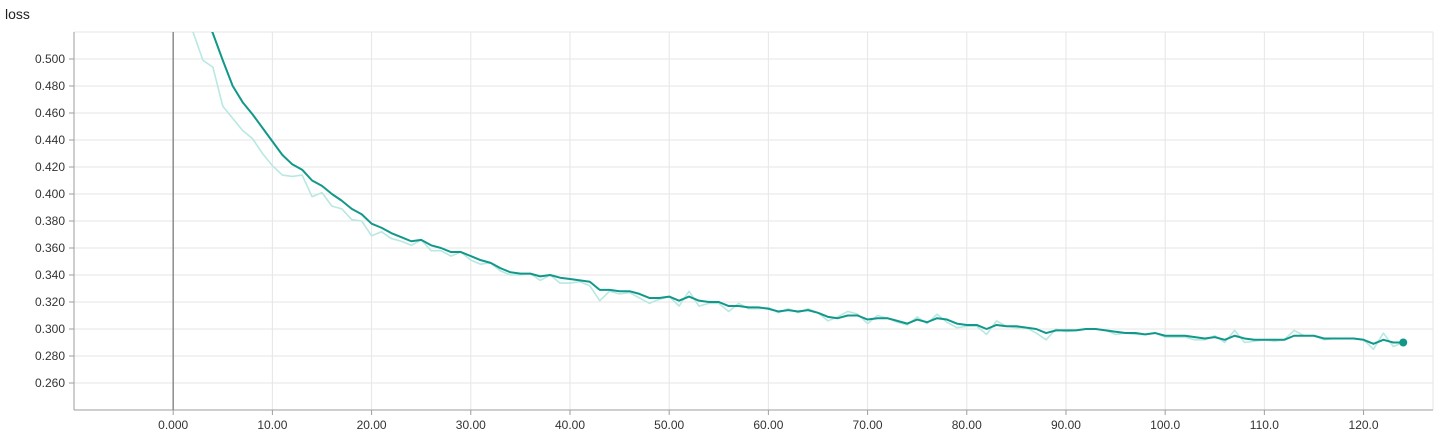 The height and width of the screenshot is (431, 1447). What do you see at coordinates (372, 424) in the screenshot?
I see `x-tick-label: 20.00` at bounding box center [372, 424].